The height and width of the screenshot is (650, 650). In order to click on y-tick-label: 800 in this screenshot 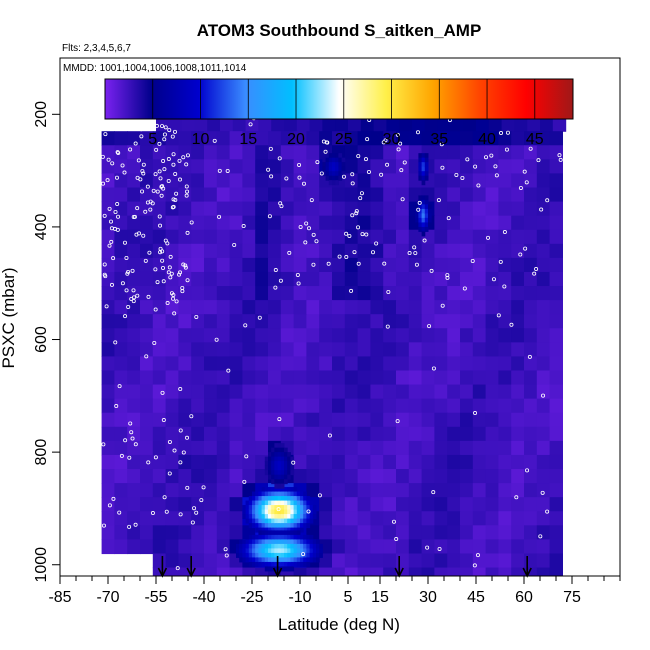, I will do `click(41, 452)`.